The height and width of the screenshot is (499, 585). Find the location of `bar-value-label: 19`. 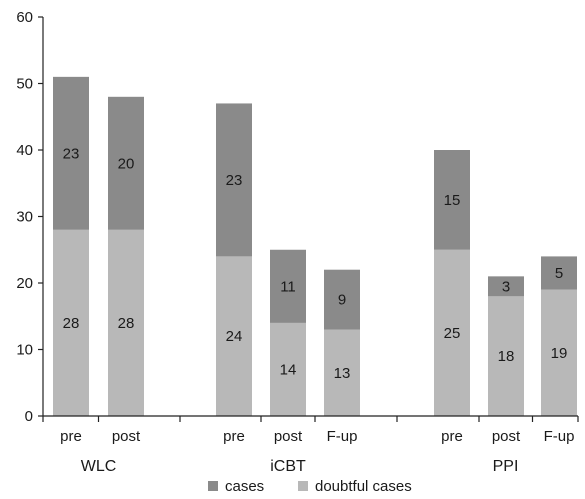

bar-value-label: 19 is located at coordinates (559, 353).